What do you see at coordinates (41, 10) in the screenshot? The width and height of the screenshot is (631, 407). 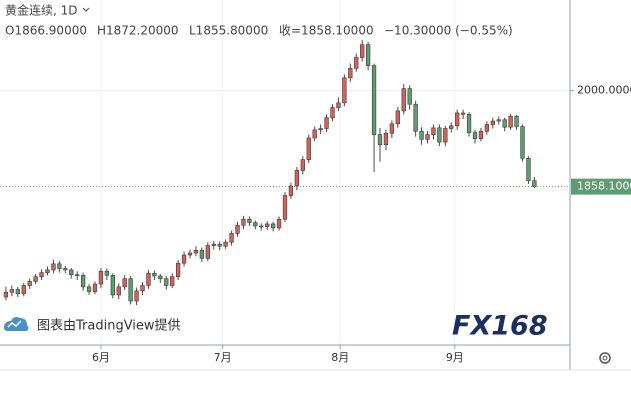 I see `symbol-title: 黄金连续, 1D` at bounding box center [41, 10].